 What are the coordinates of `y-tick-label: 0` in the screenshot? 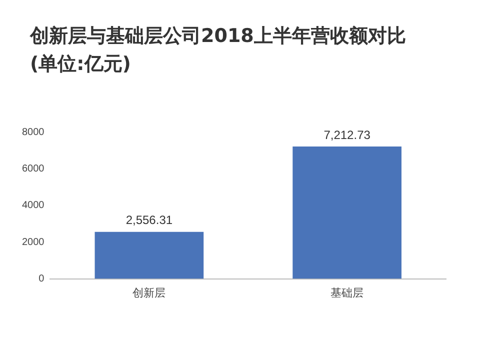 It's located at (41, 279).